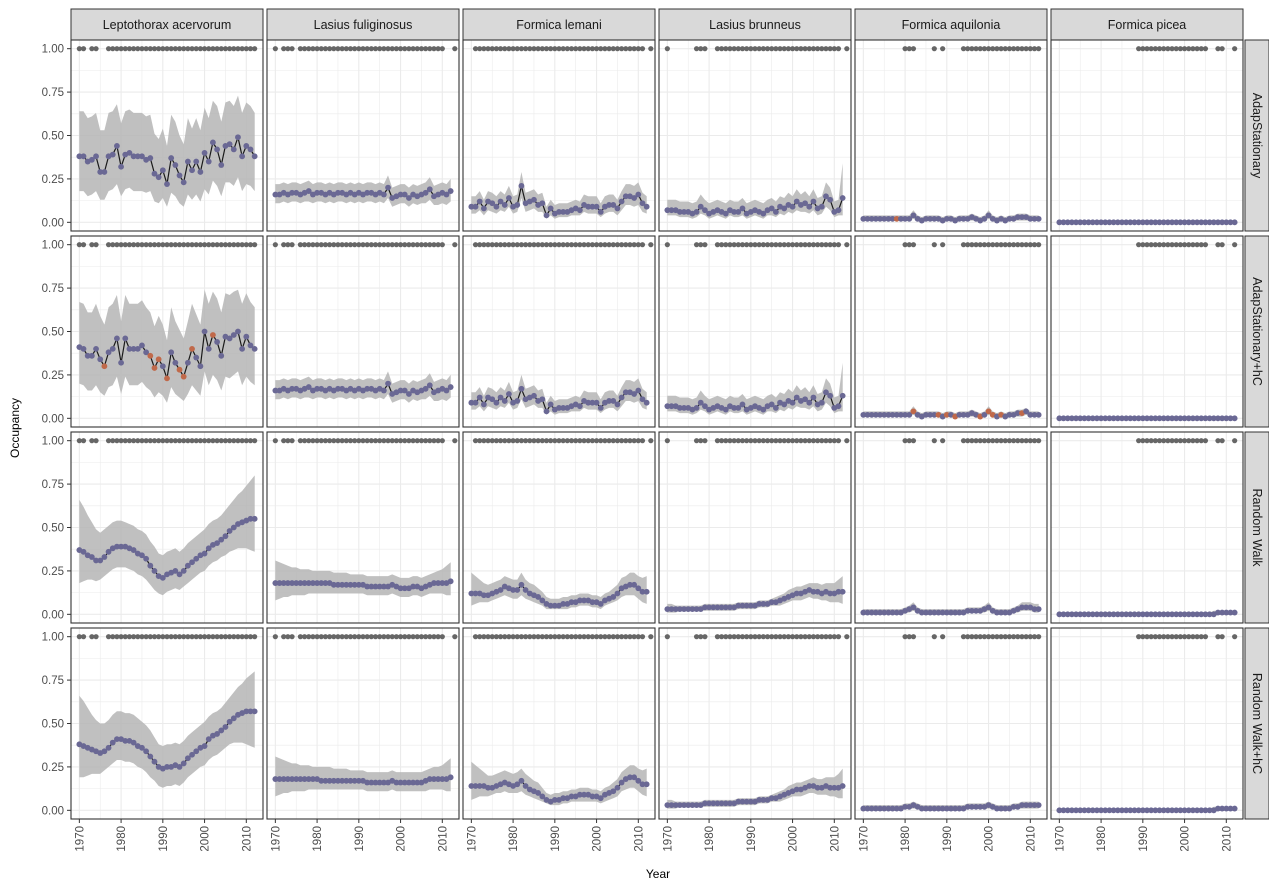  Describe the element at coordinates (951, 527) in the screenshot. I see `panel-random-walk-formica-aquilonia` at that location.